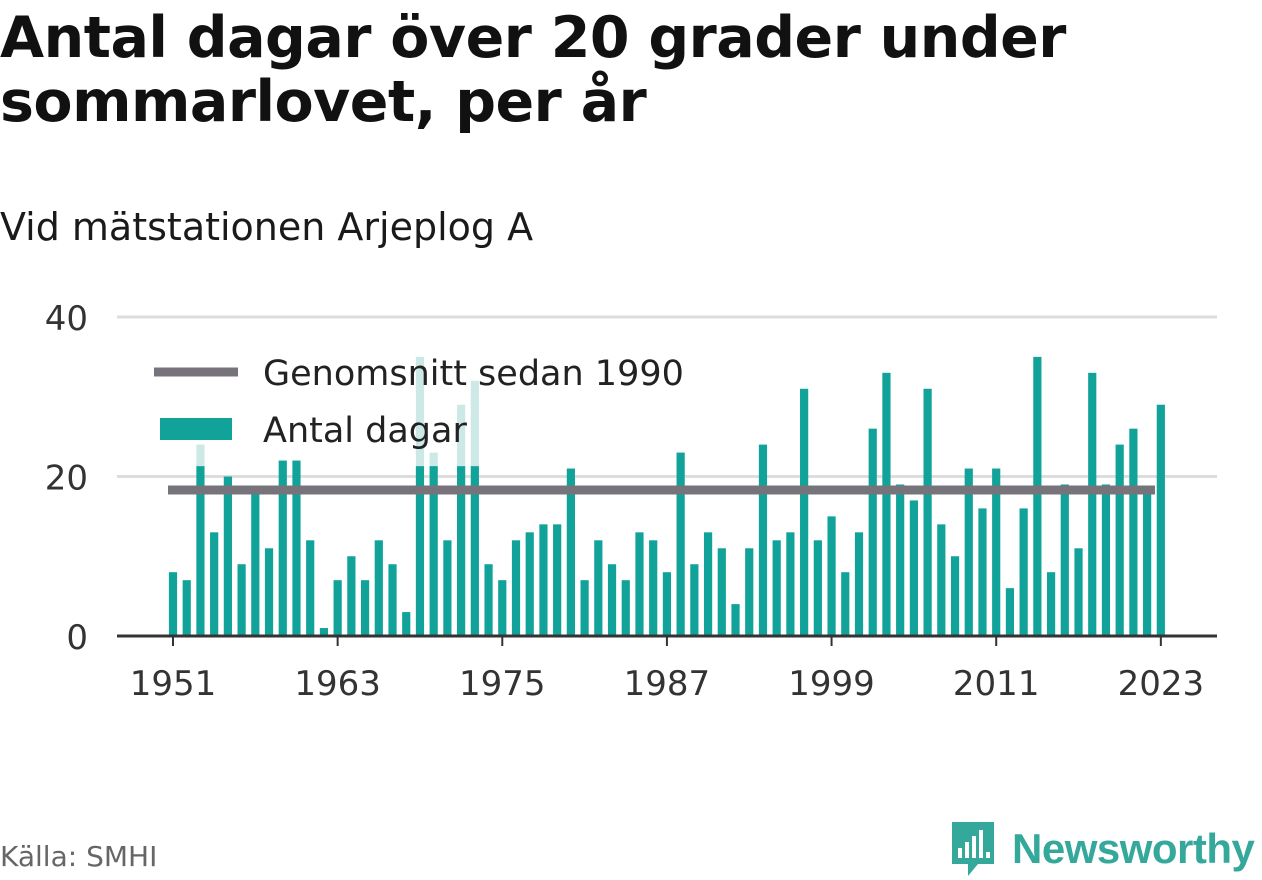 The height and width of the screenshot is (880, 1262). What do you see at coordinates (473, 374) in the screenshot?
I see `legend-average-label: Genomsnitt sedan 1990` at bounding box center [473, 374].